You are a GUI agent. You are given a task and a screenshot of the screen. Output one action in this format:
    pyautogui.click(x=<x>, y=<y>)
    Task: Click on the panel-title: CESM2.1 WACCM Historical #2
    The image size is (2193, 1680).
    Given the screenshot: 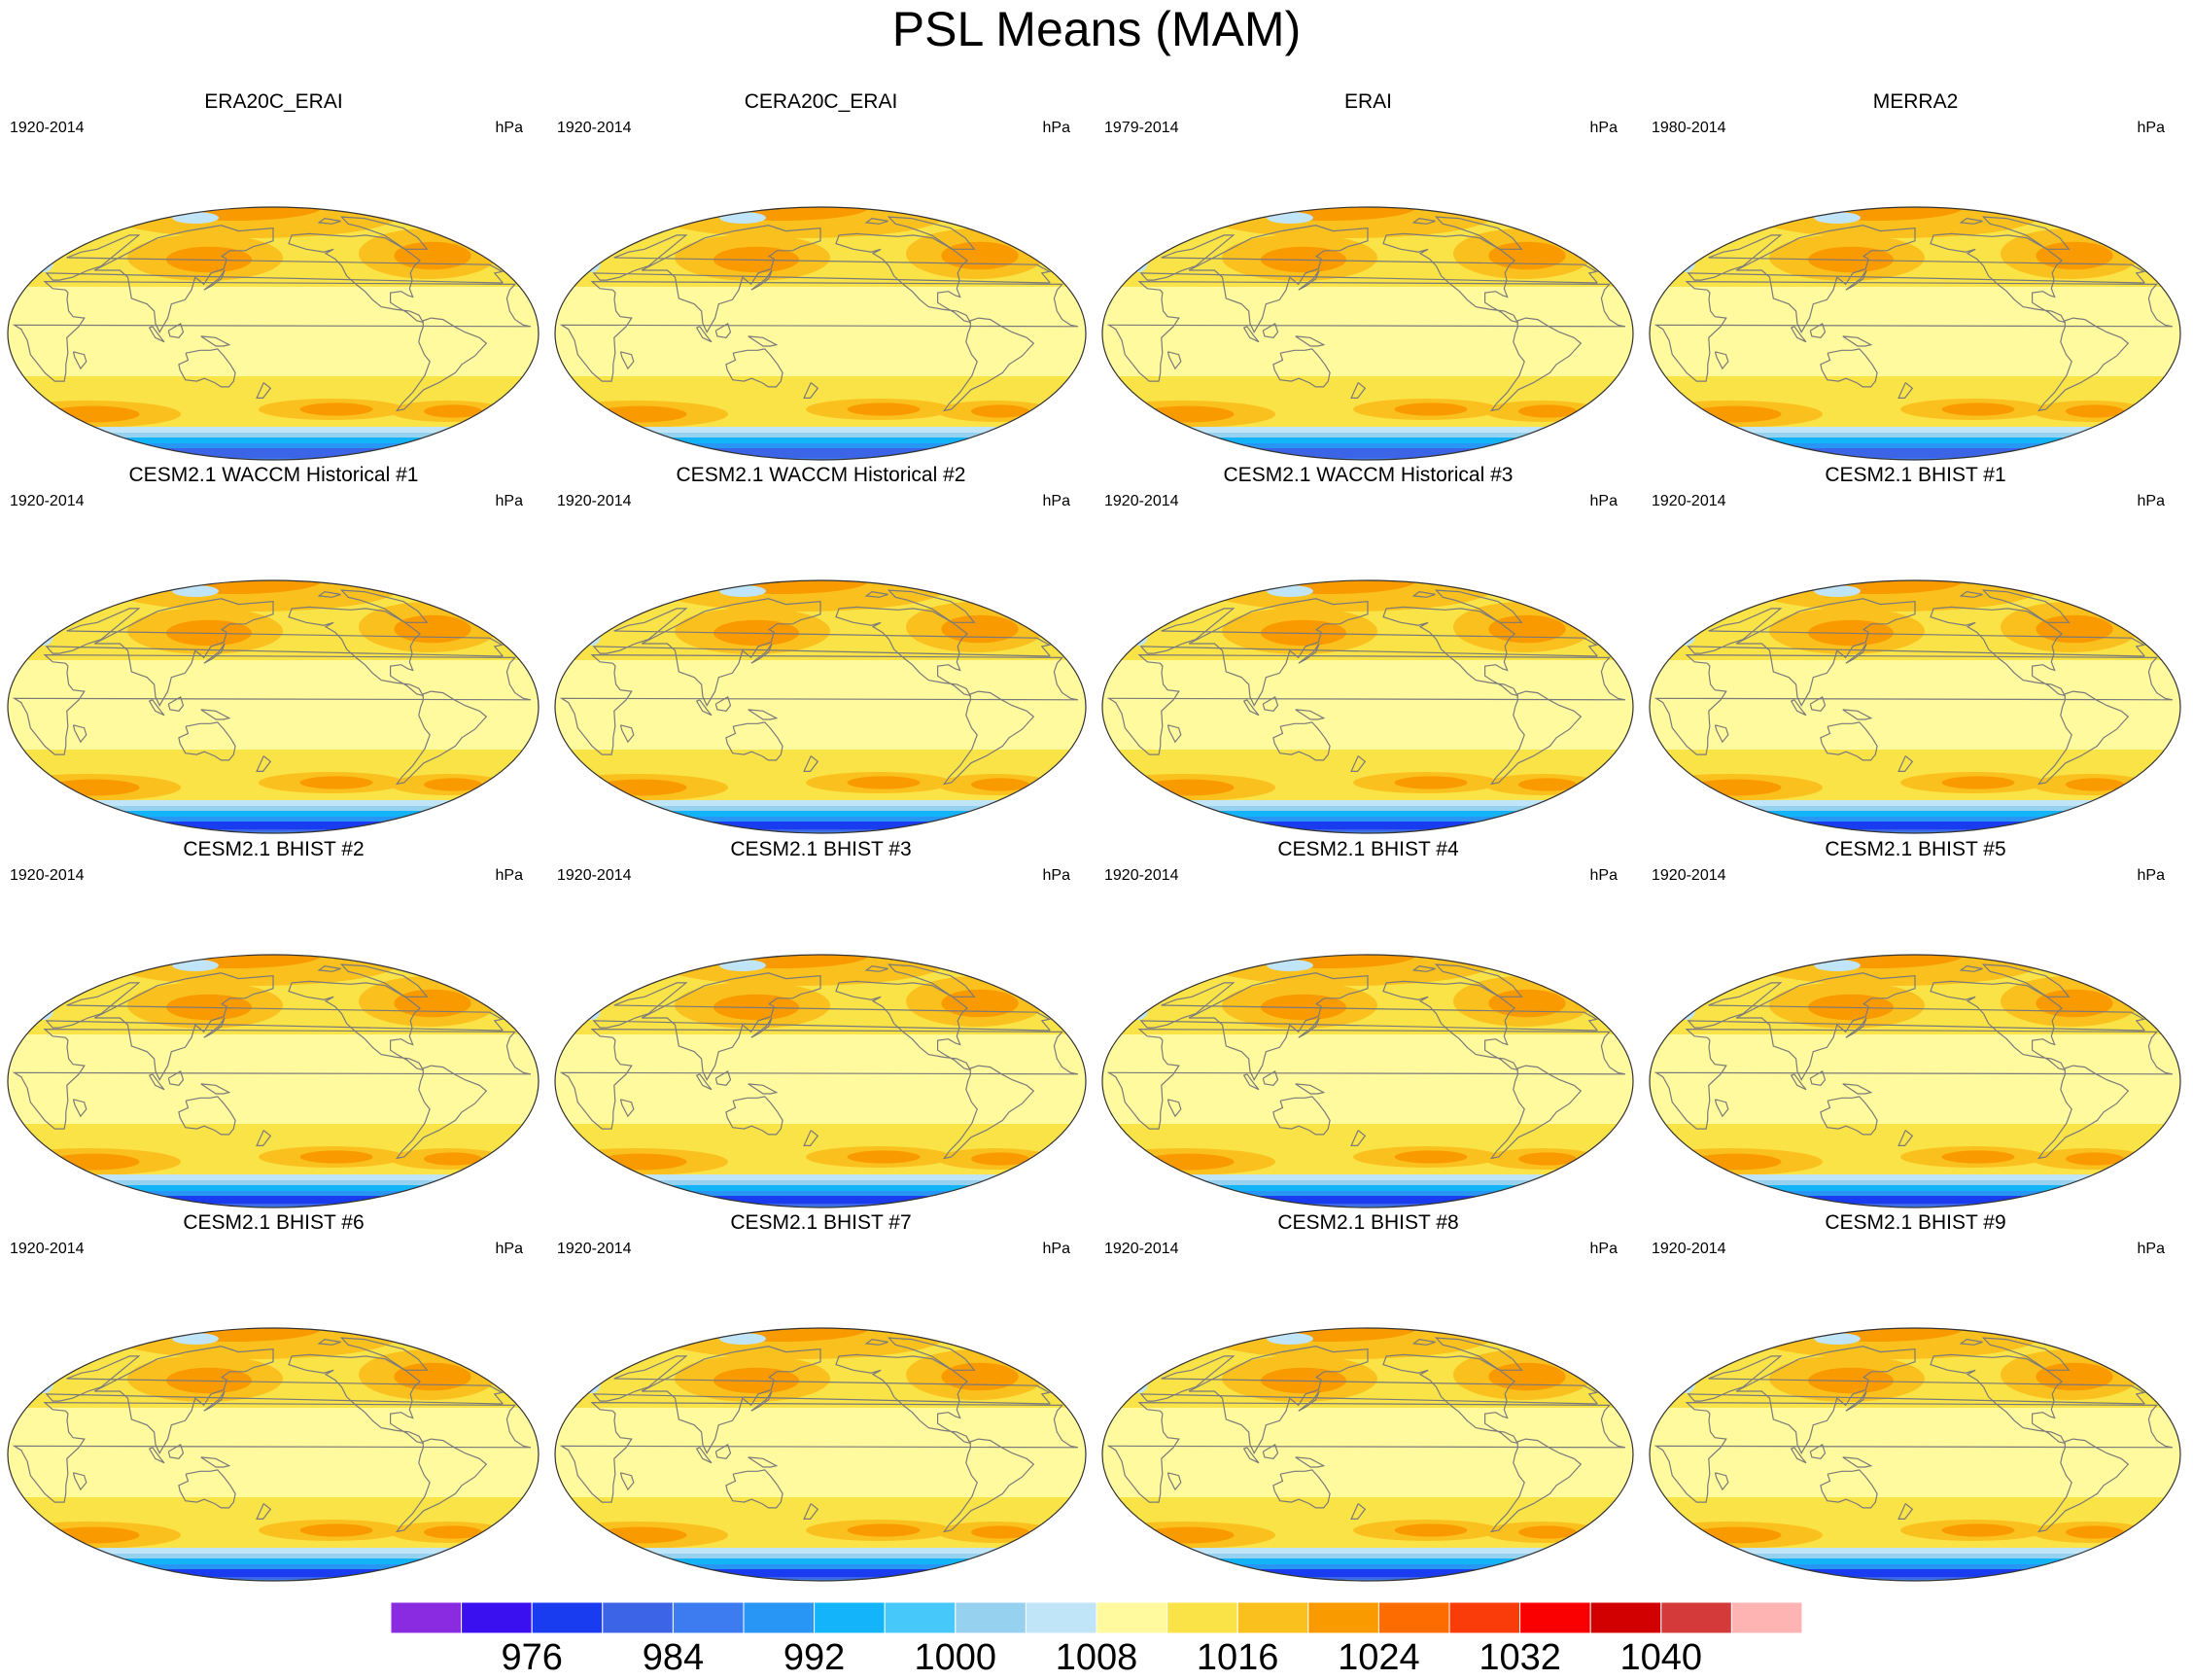 What is the action you would take?
    pyautogui.click(x=821, y=475)
    